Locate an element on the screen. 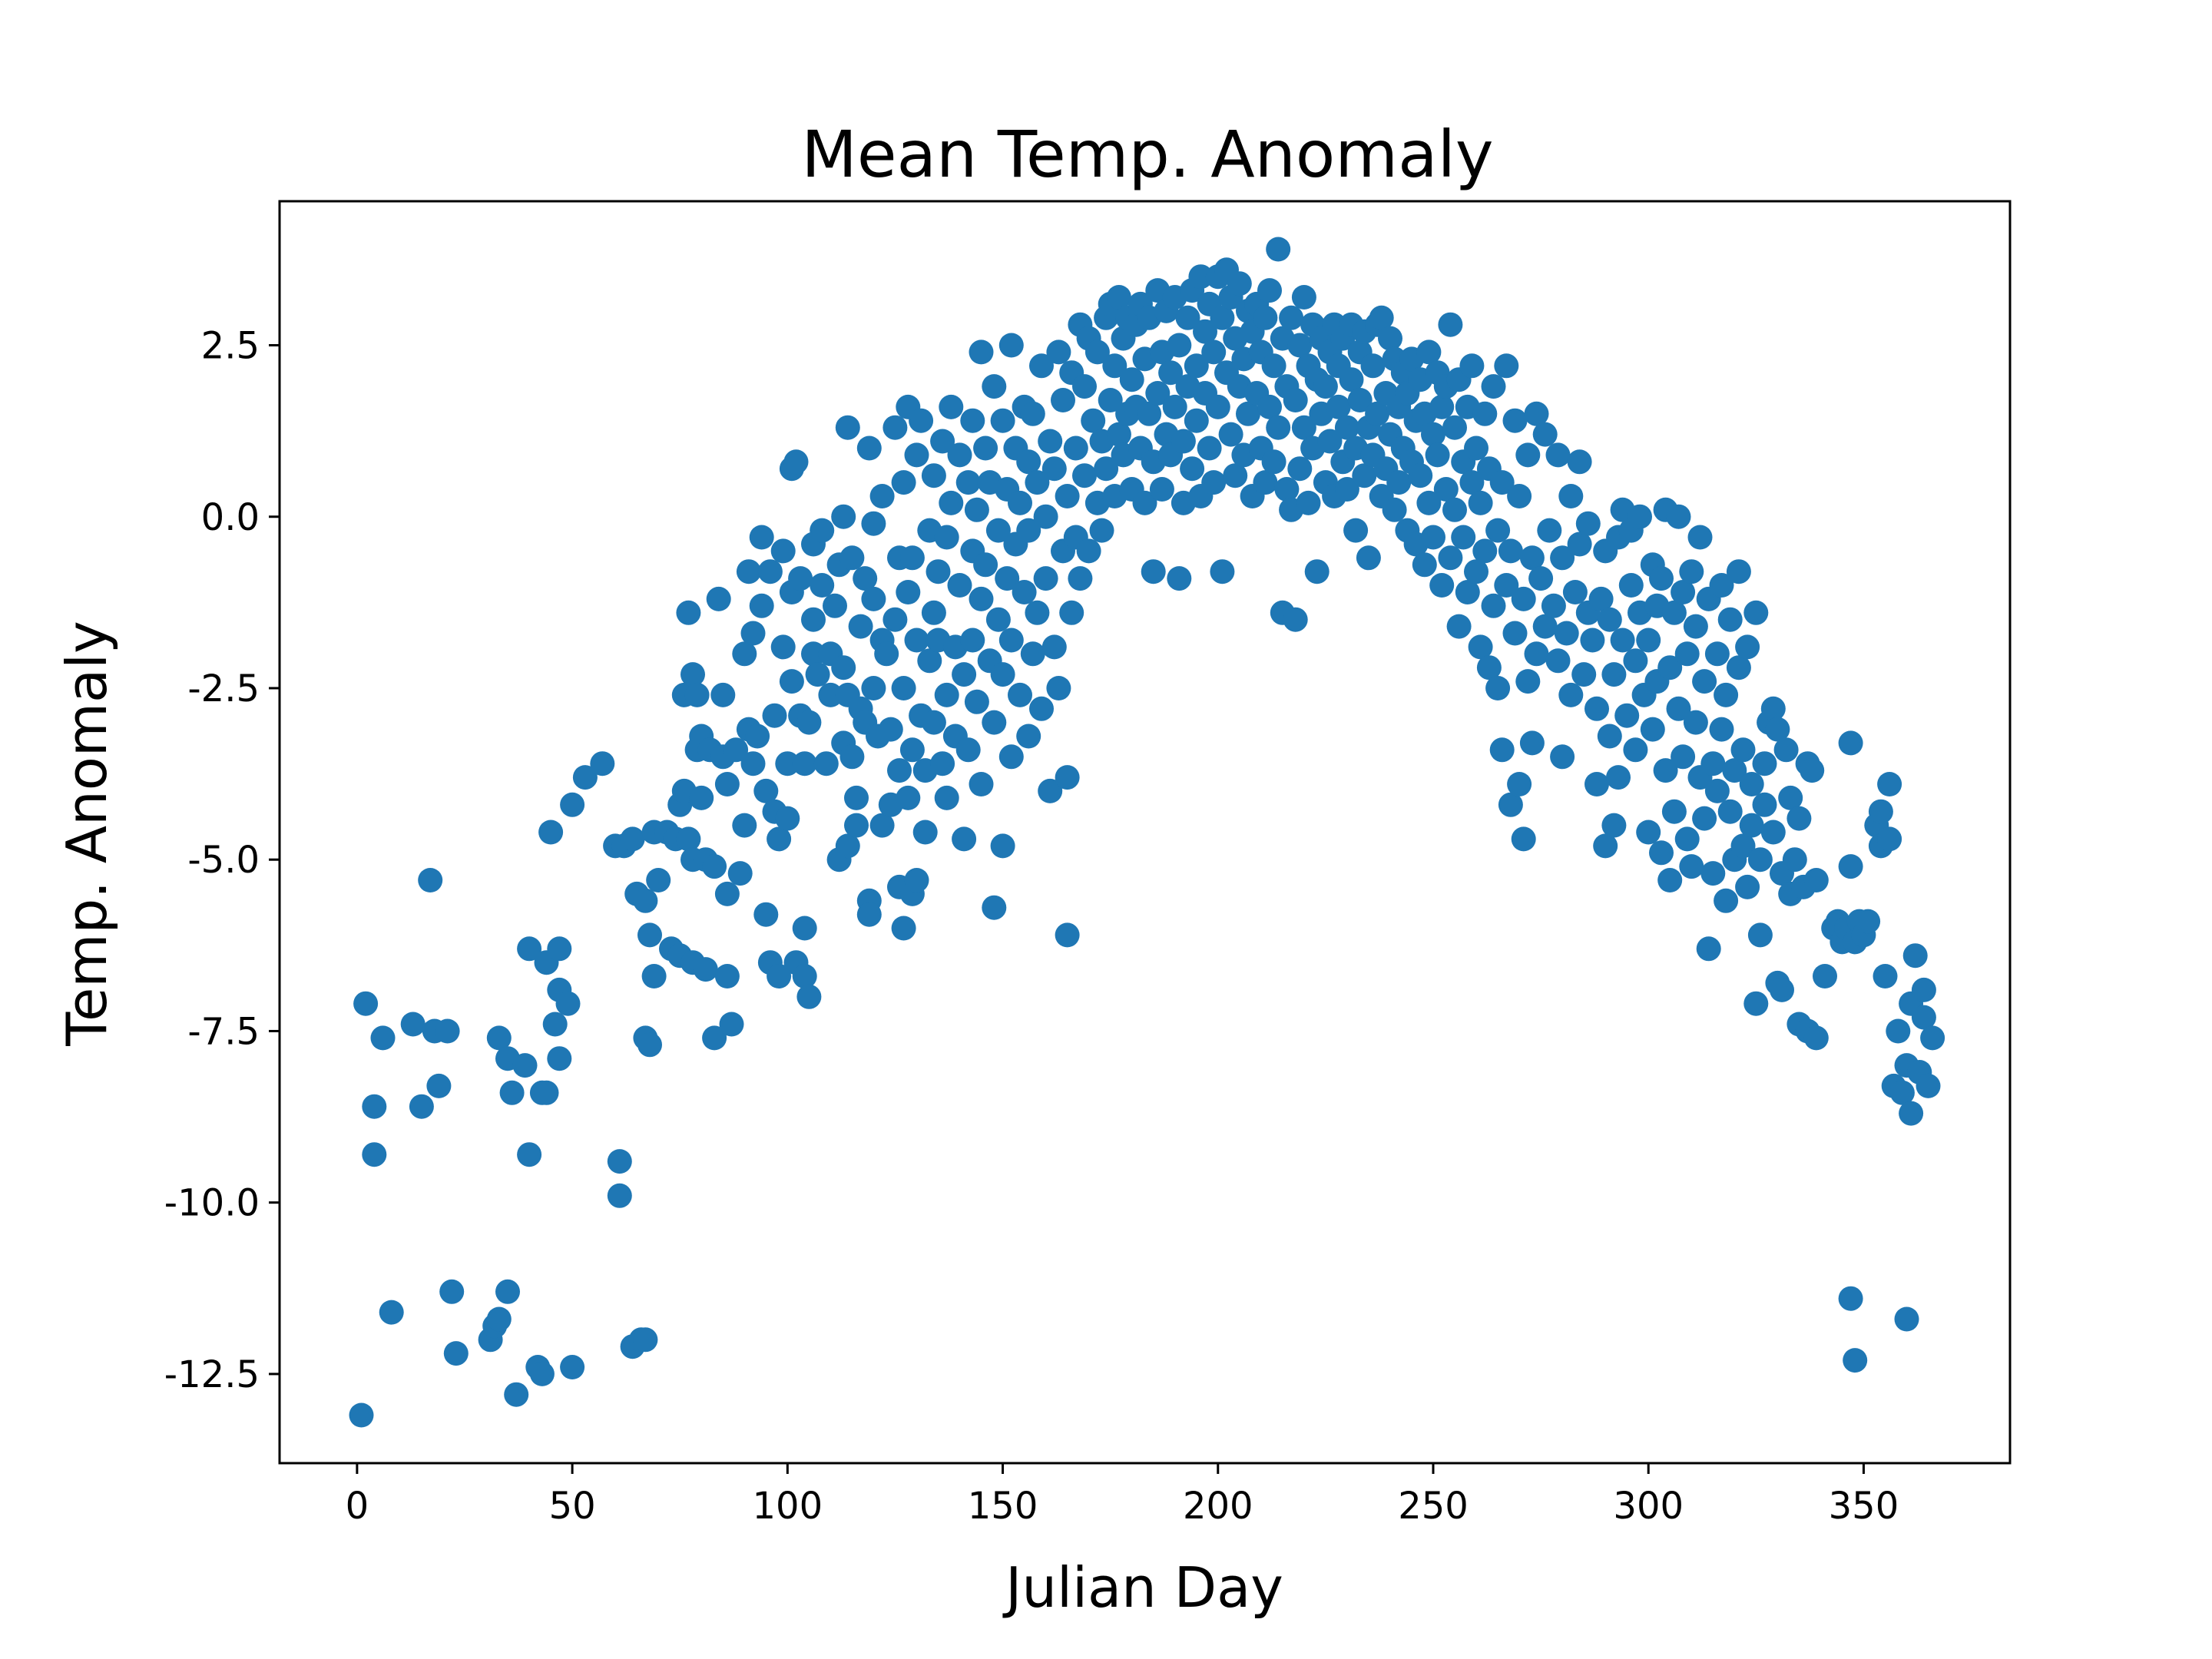 The width and height of the screenshot is (2212, 1659). x-tick-label: 100 is located at coordinates (788, 1507).